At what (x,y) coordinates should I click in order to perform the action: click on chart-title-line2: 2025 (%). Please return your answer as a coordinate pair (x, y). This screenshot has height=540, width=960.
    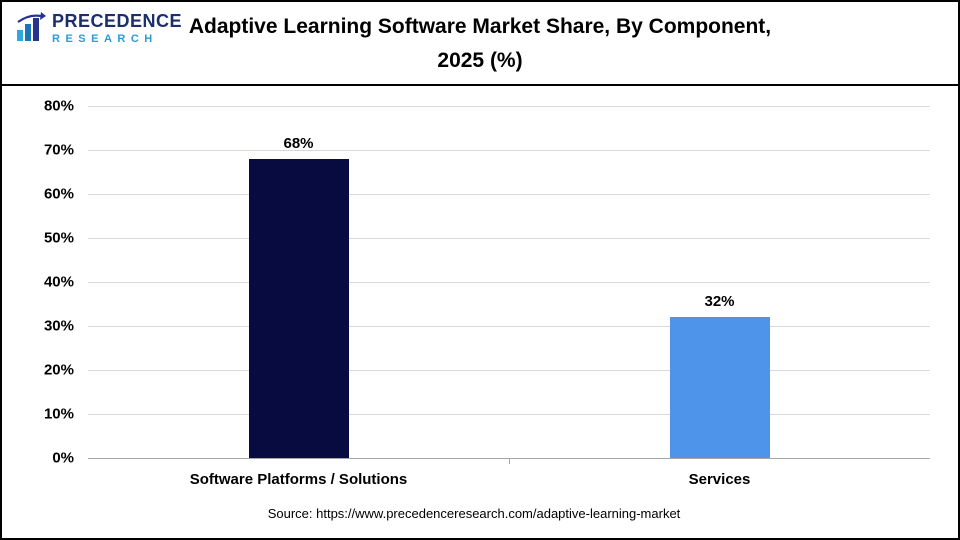
    Looking at the image, I should click on (480, 60).